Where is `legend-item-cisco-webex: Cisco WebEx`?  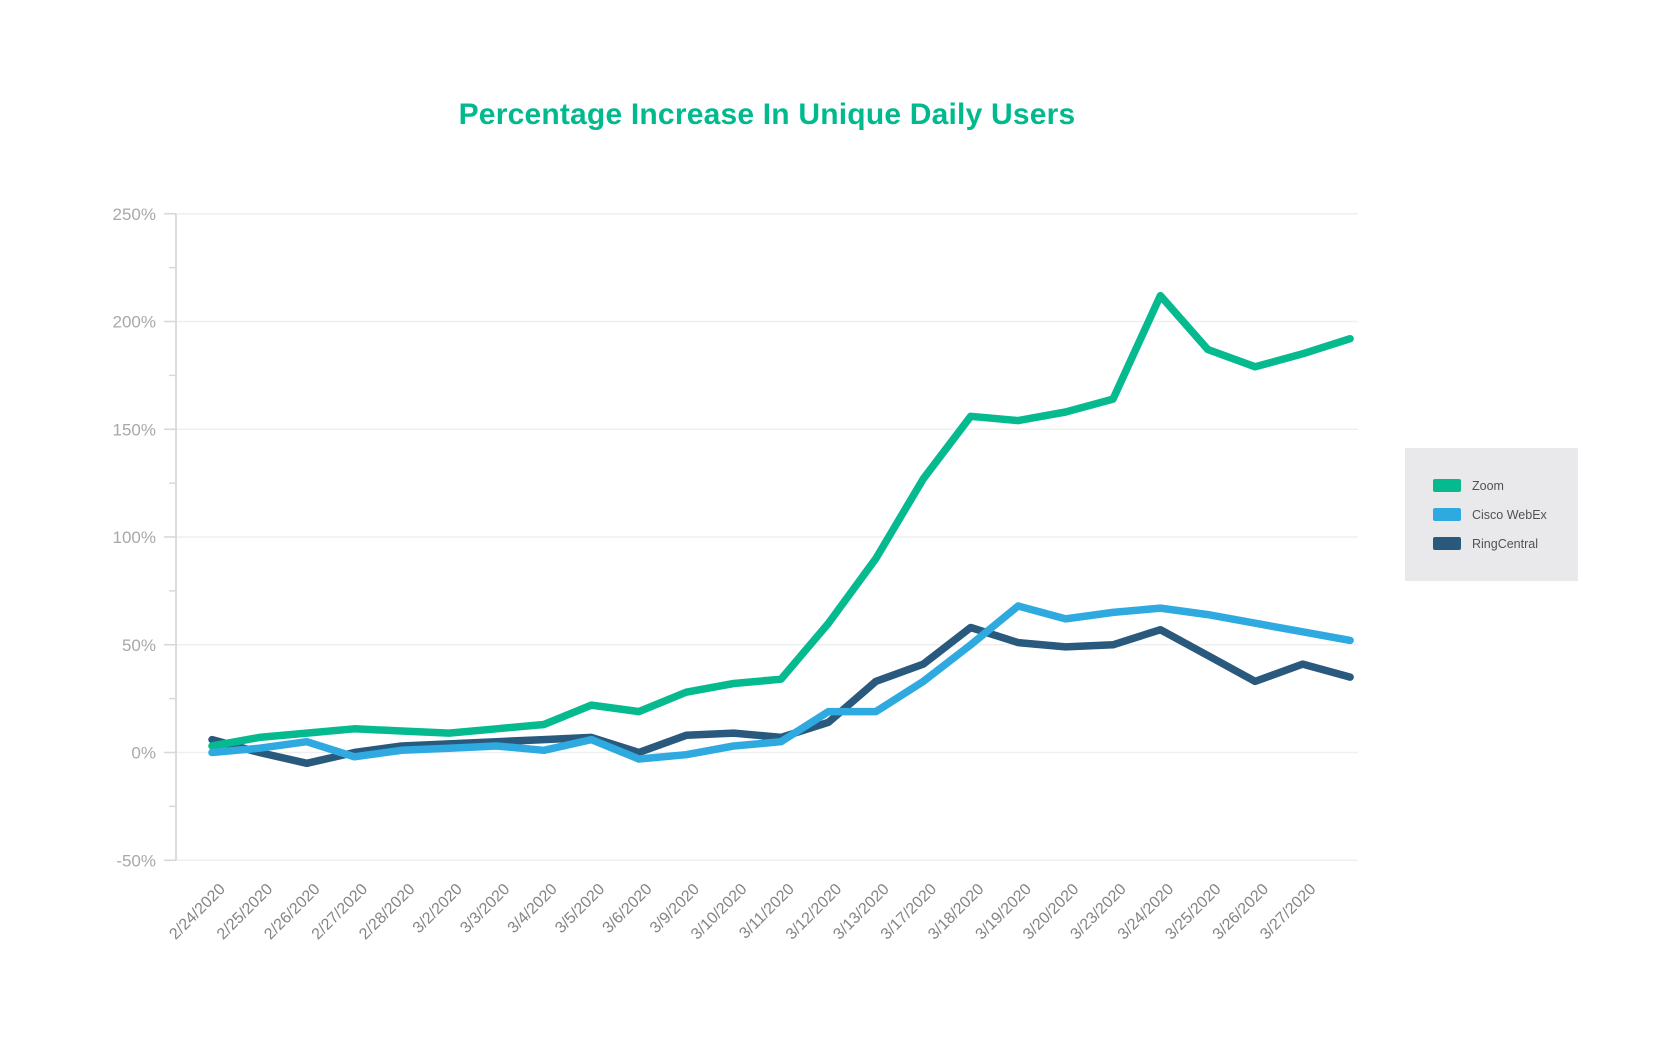 legend-item-cisco-webex: Cisco WebEx is located at coordinates (1505, 515).